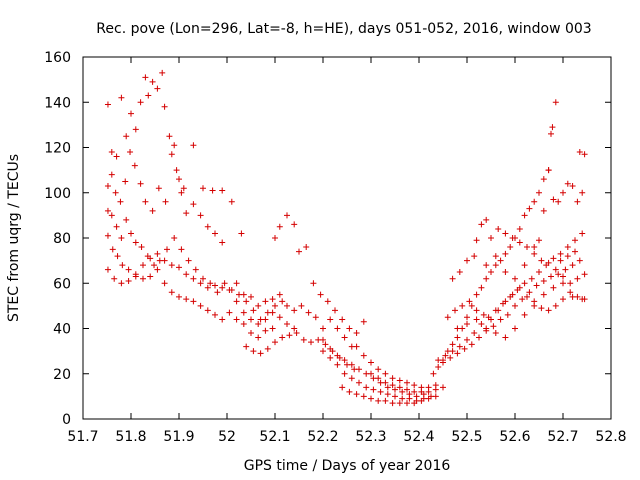 This screenshot has width=640, height=480. What do you see at coordinates (514, 437) in the screenshot?
I see `x-tick-label: 52.6` at bounding box center [514, 437].